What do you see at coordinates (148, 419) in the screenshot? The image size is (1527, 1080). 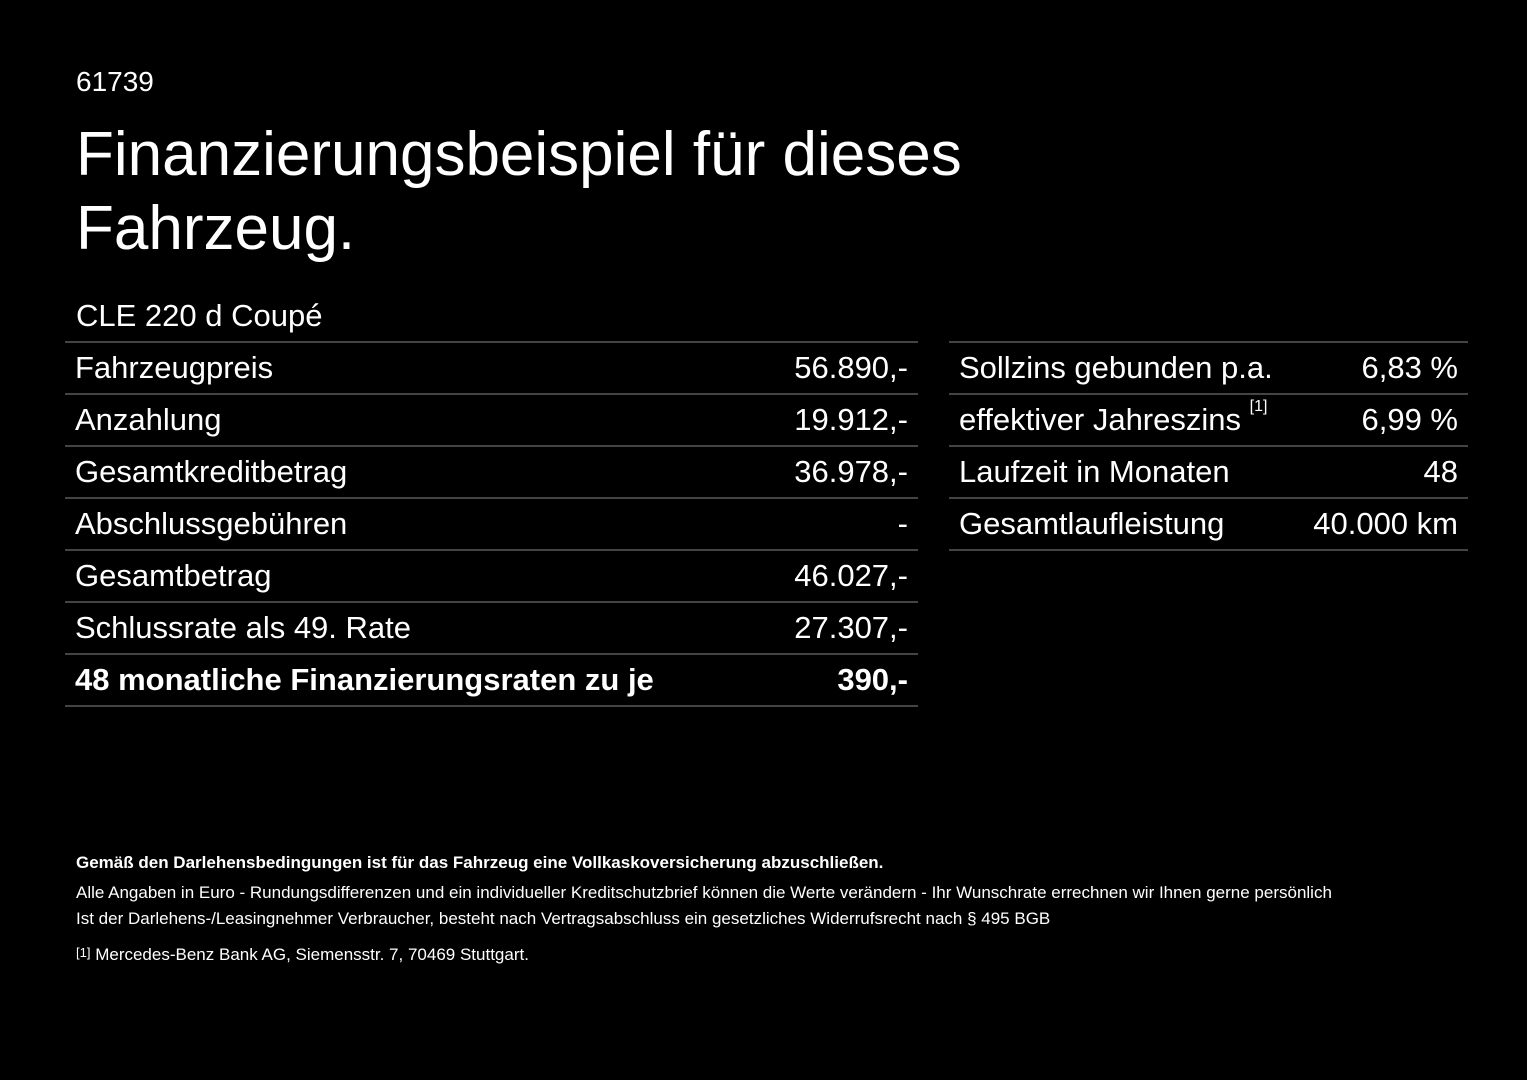 I see `label-text: Anzahlung` at bounding box center [148, 419].